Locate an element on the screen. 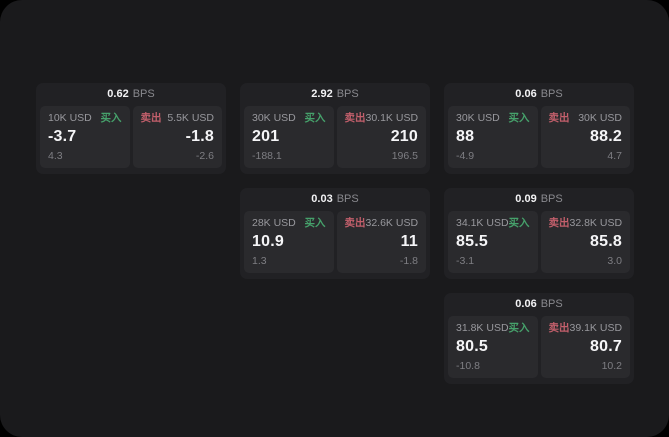  sell-amount: 39.1K USD is located at coordinates (596, 328).